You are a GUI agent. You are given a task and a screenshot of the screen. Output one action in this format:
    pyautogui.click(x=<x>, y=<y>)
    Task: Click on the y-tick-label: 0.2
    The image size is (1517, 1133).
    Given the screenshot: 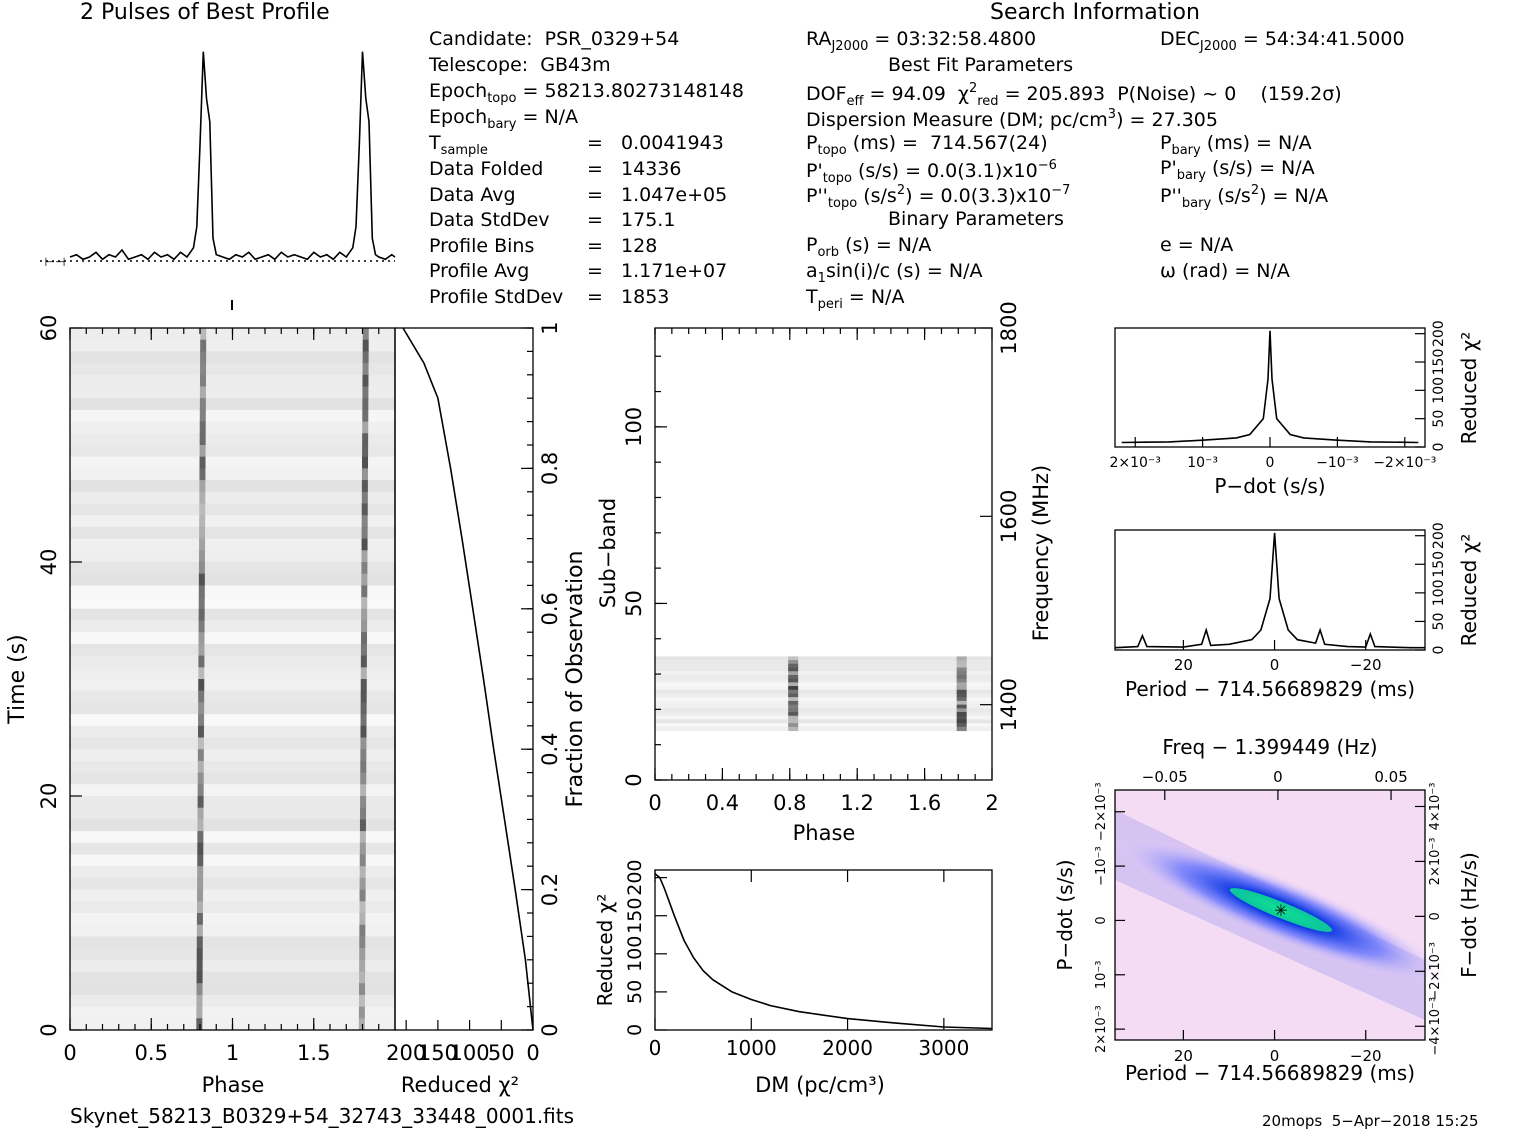 What is the action you would take?
    pyautogui.click(x=550, y=889)
    